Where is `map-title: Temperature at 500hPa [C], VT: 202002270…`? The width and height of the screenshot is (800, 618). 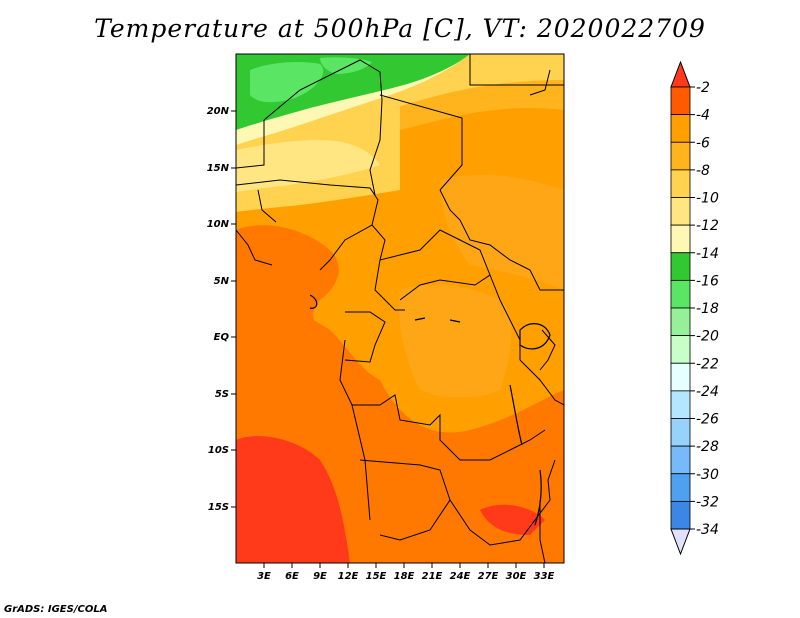
map-title: Temperature at 500hPa [C], VT: 202002270… is located at coordinates (400, 28).